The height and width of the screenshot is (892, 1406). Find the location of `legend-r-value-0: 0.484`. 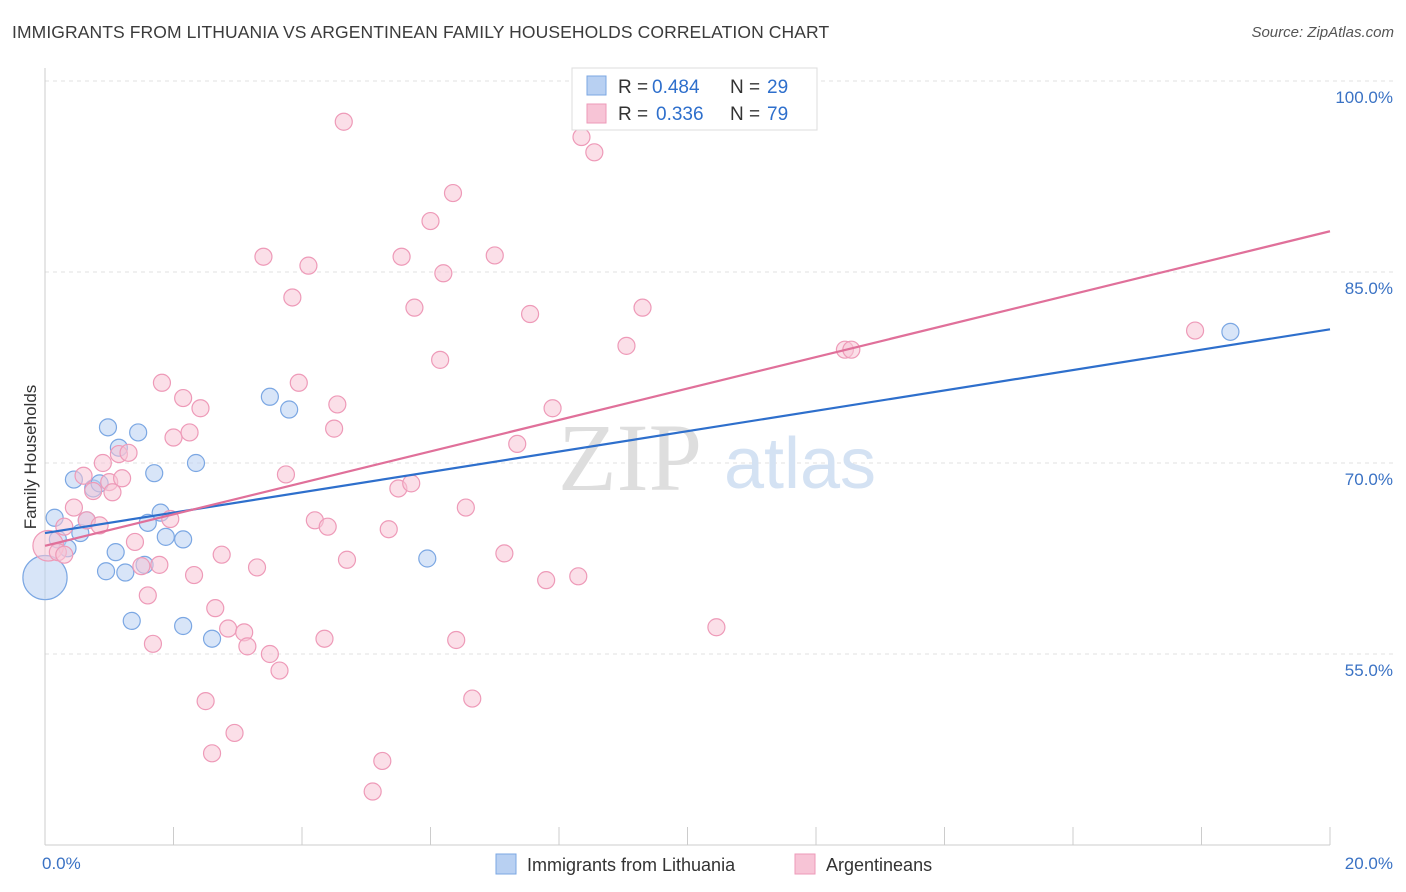

legend-r-value-0: 0.484 is located at coordinates (676, 87).